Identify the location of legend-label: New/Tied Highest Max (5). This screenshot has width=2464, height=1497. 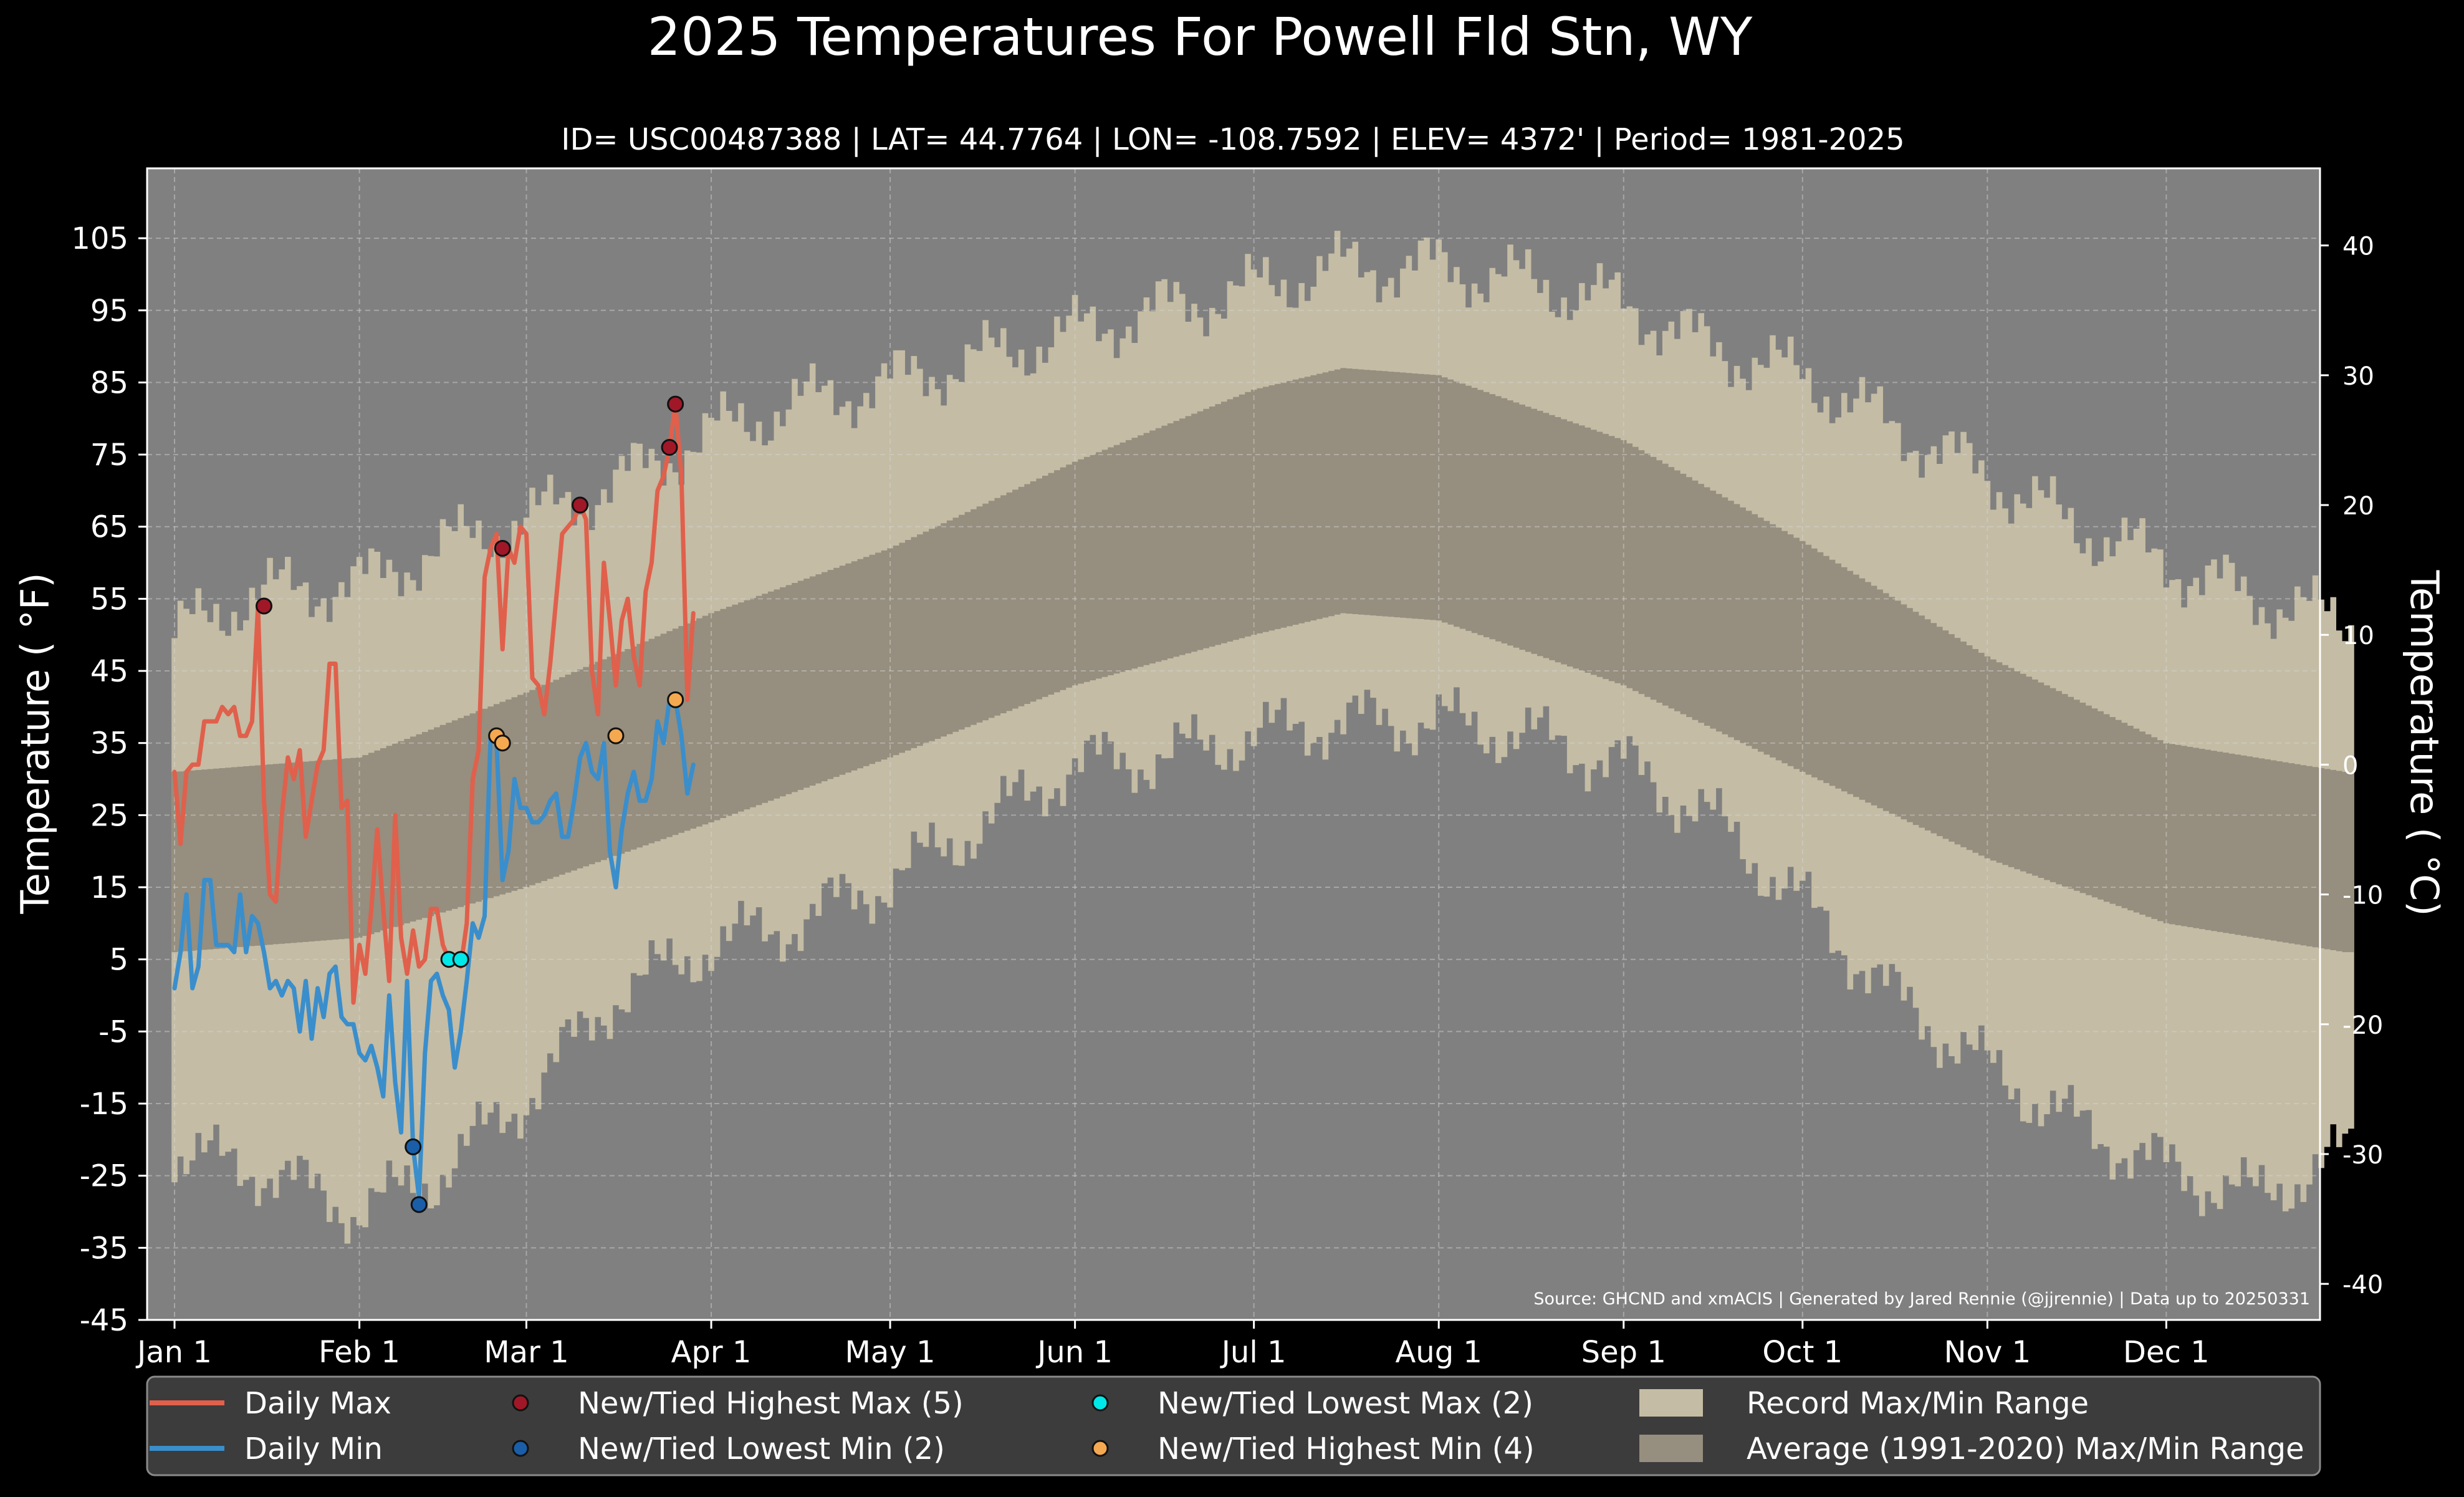
(771, 1403).